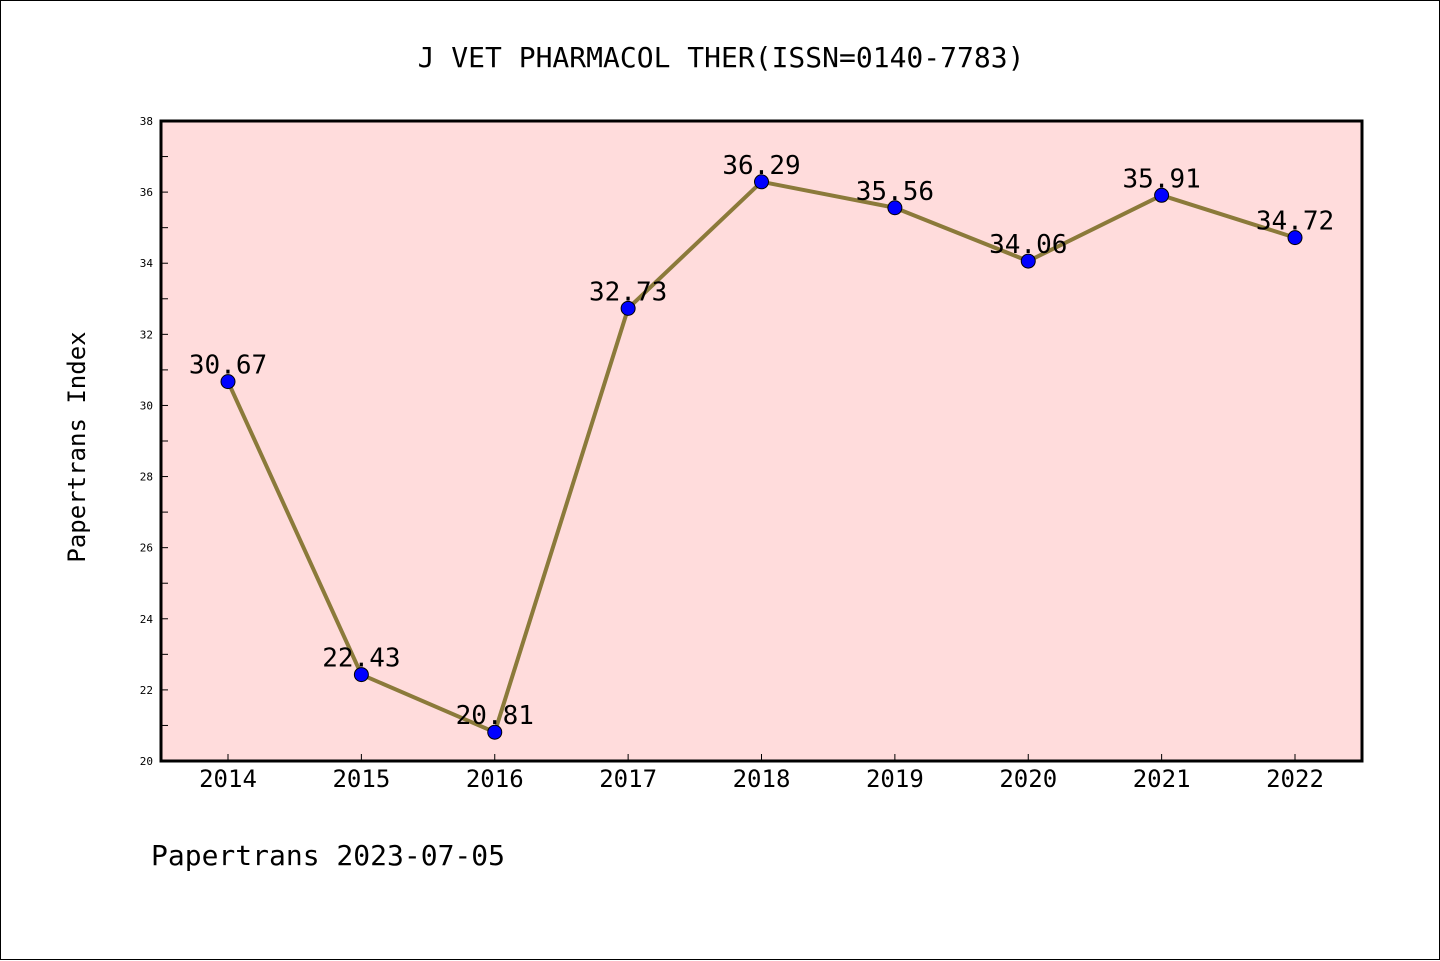  What do you see at coordinates (628, 292) in the screenshot?
I see `data-point-label: 32.73` at bounding box center [628, 292].